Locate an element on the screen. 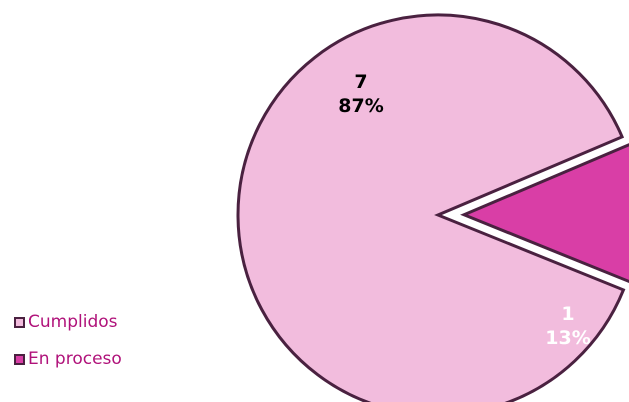 This screenshot has height=402, width=629. legend-swatch-en-proceso is located at coordinates (19, 359).